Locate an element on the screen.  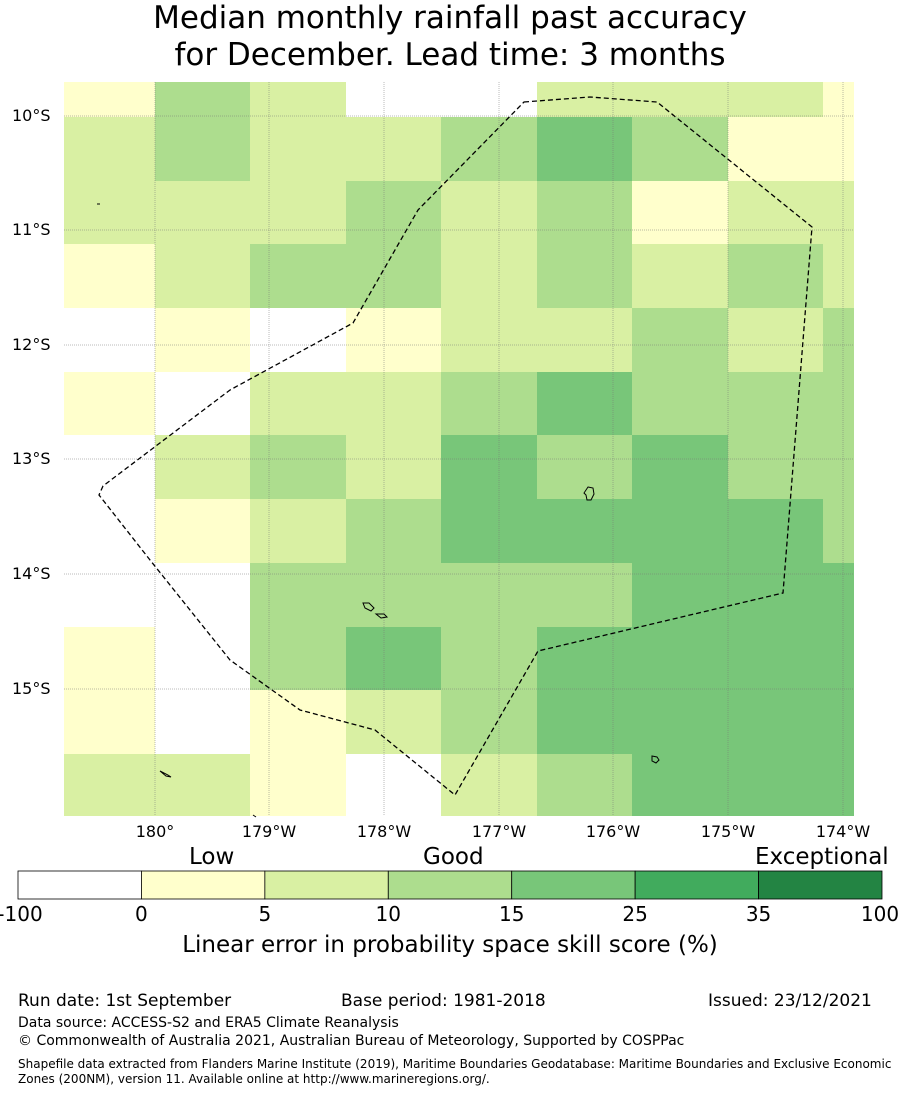
colorbar-tick-label: -100 is located at coordinates (21, 914).